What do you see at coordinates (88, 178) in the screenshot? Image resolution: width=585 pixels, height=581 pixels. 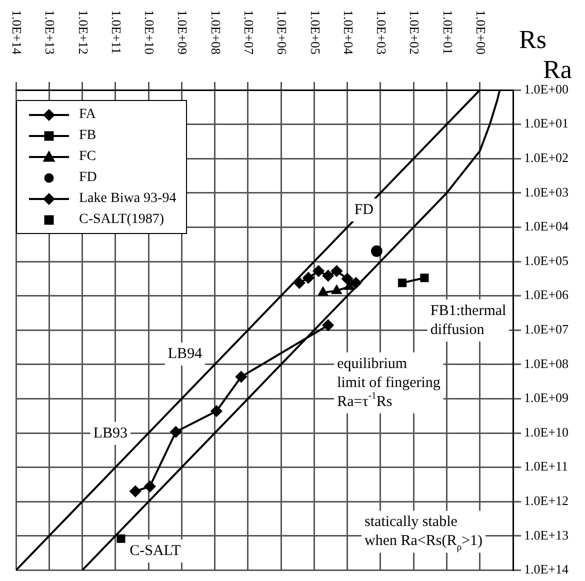 I see `legend-label: FD` at bounding box center [88, 178].